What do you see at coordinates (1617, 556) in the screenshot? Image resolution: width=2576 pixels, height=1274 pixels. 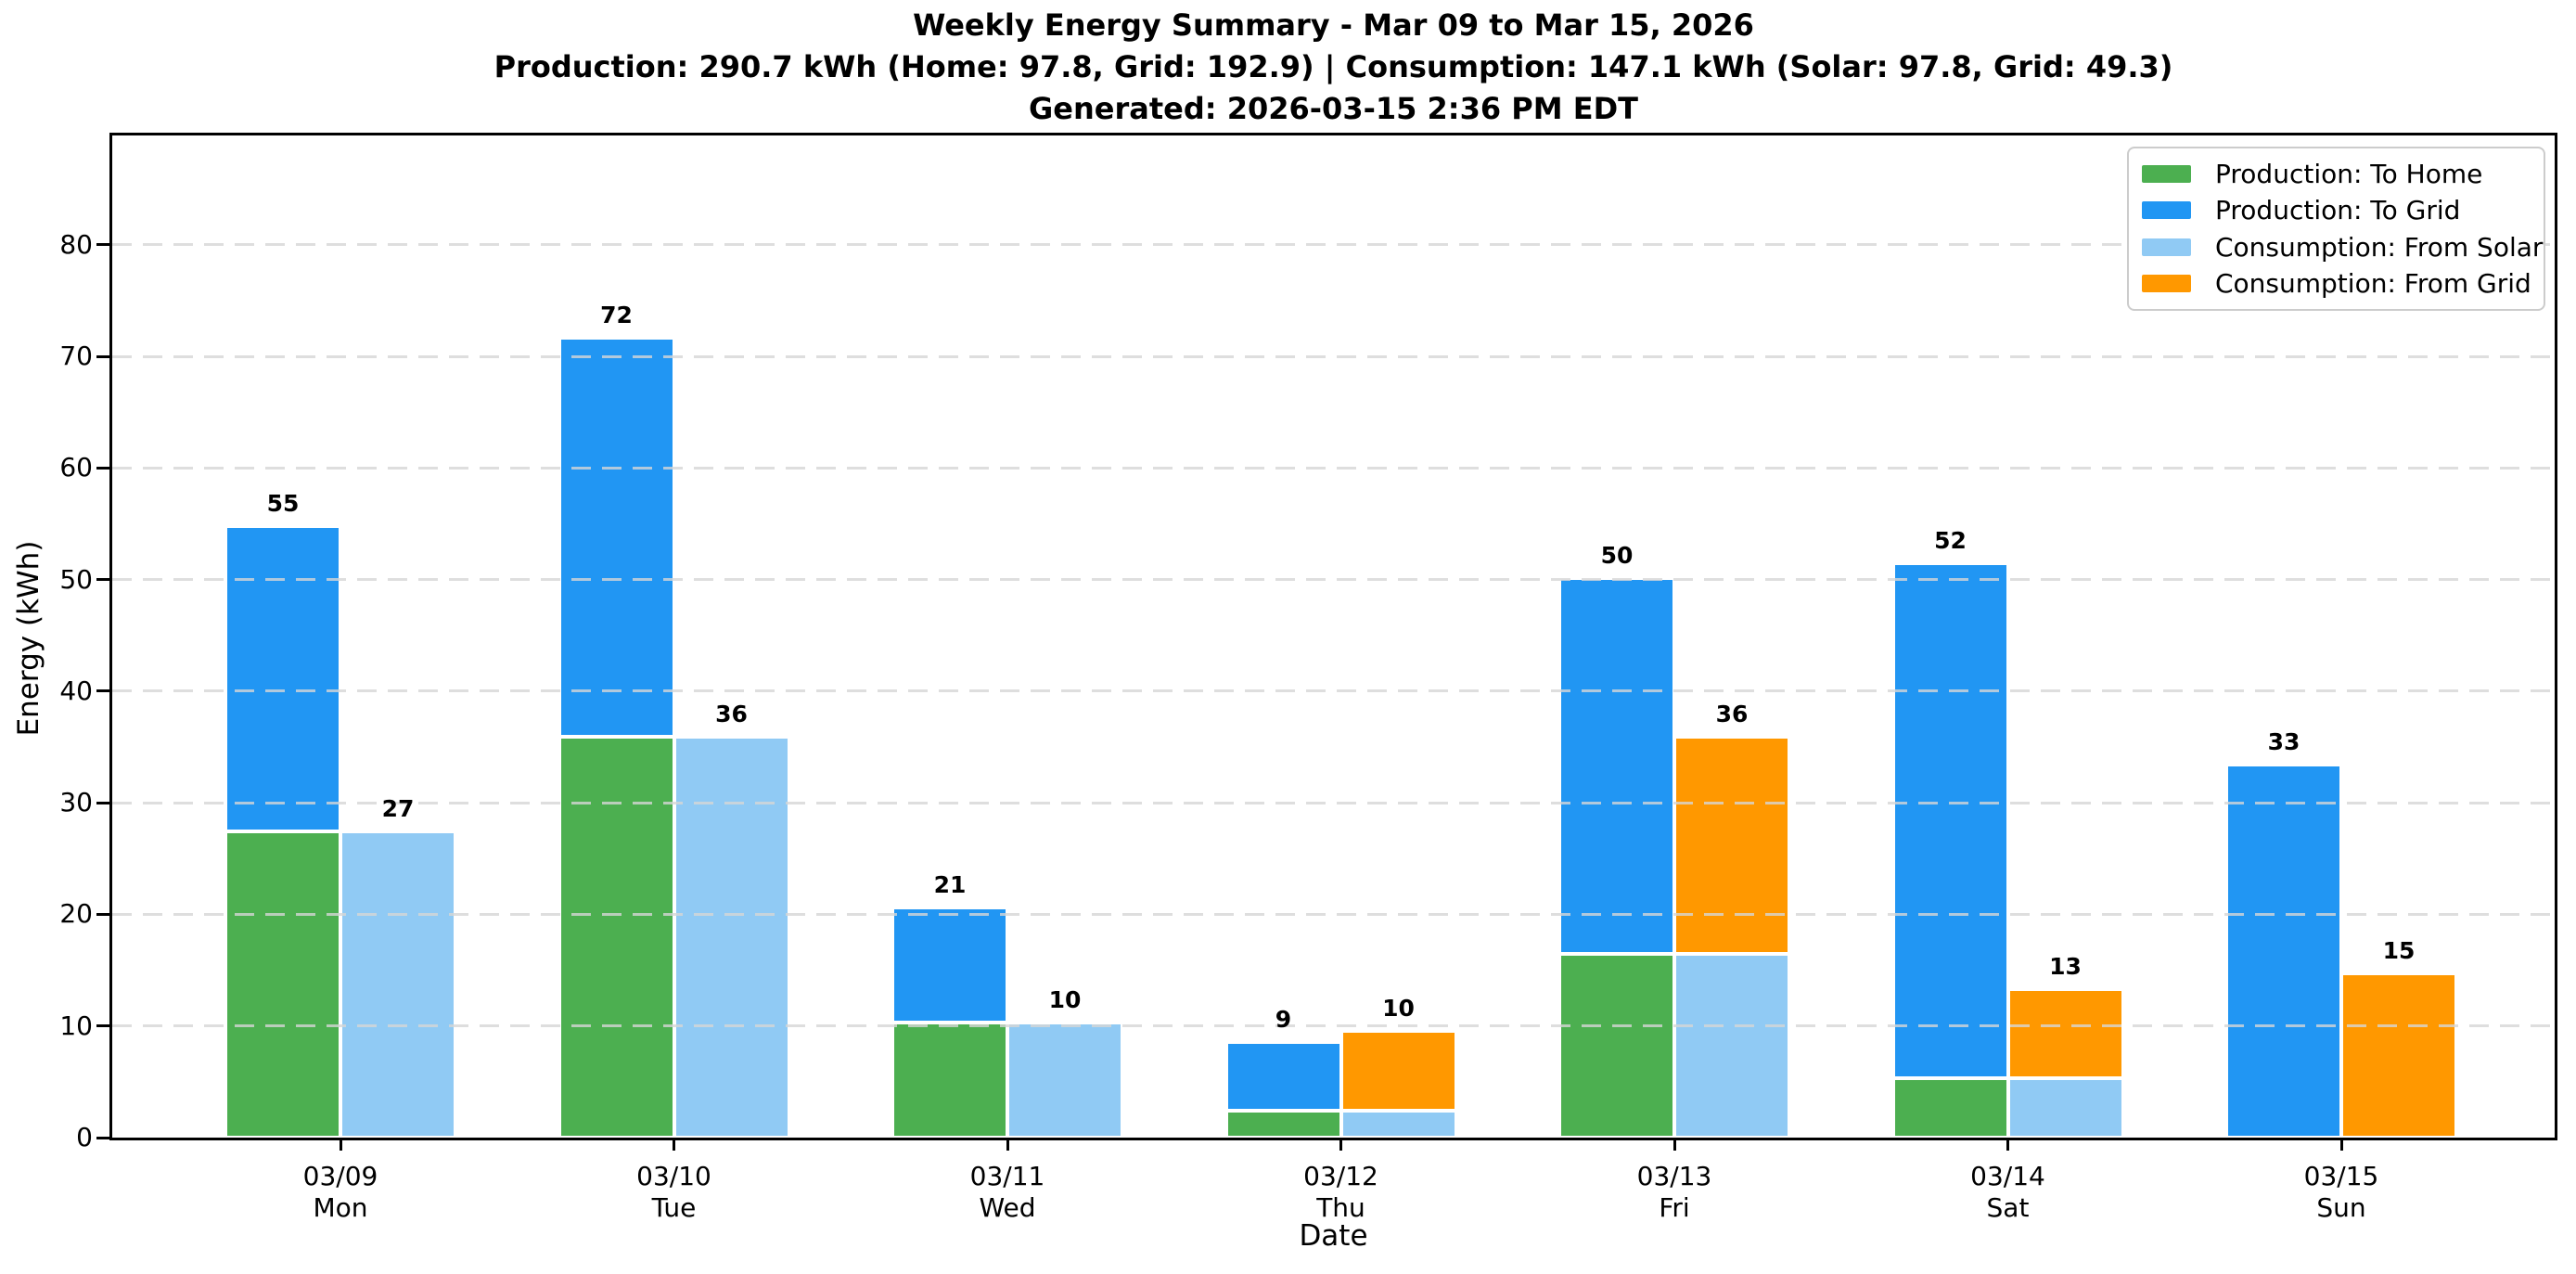 I see `bar-total-label-production: 50` at bounding box center [1617, 556].